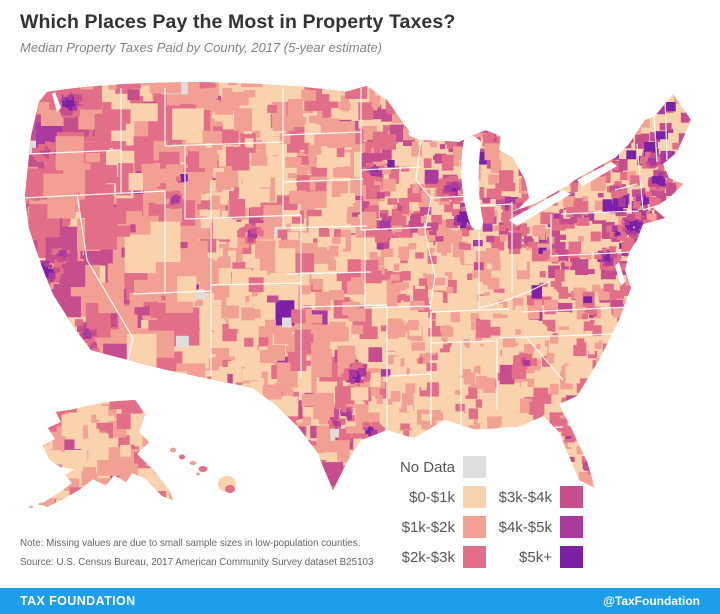 This screenshot has height=614, width=720. I want to click on footer-bar: TAX FOUNDATION @TaxFoundation, so click(360, 601).